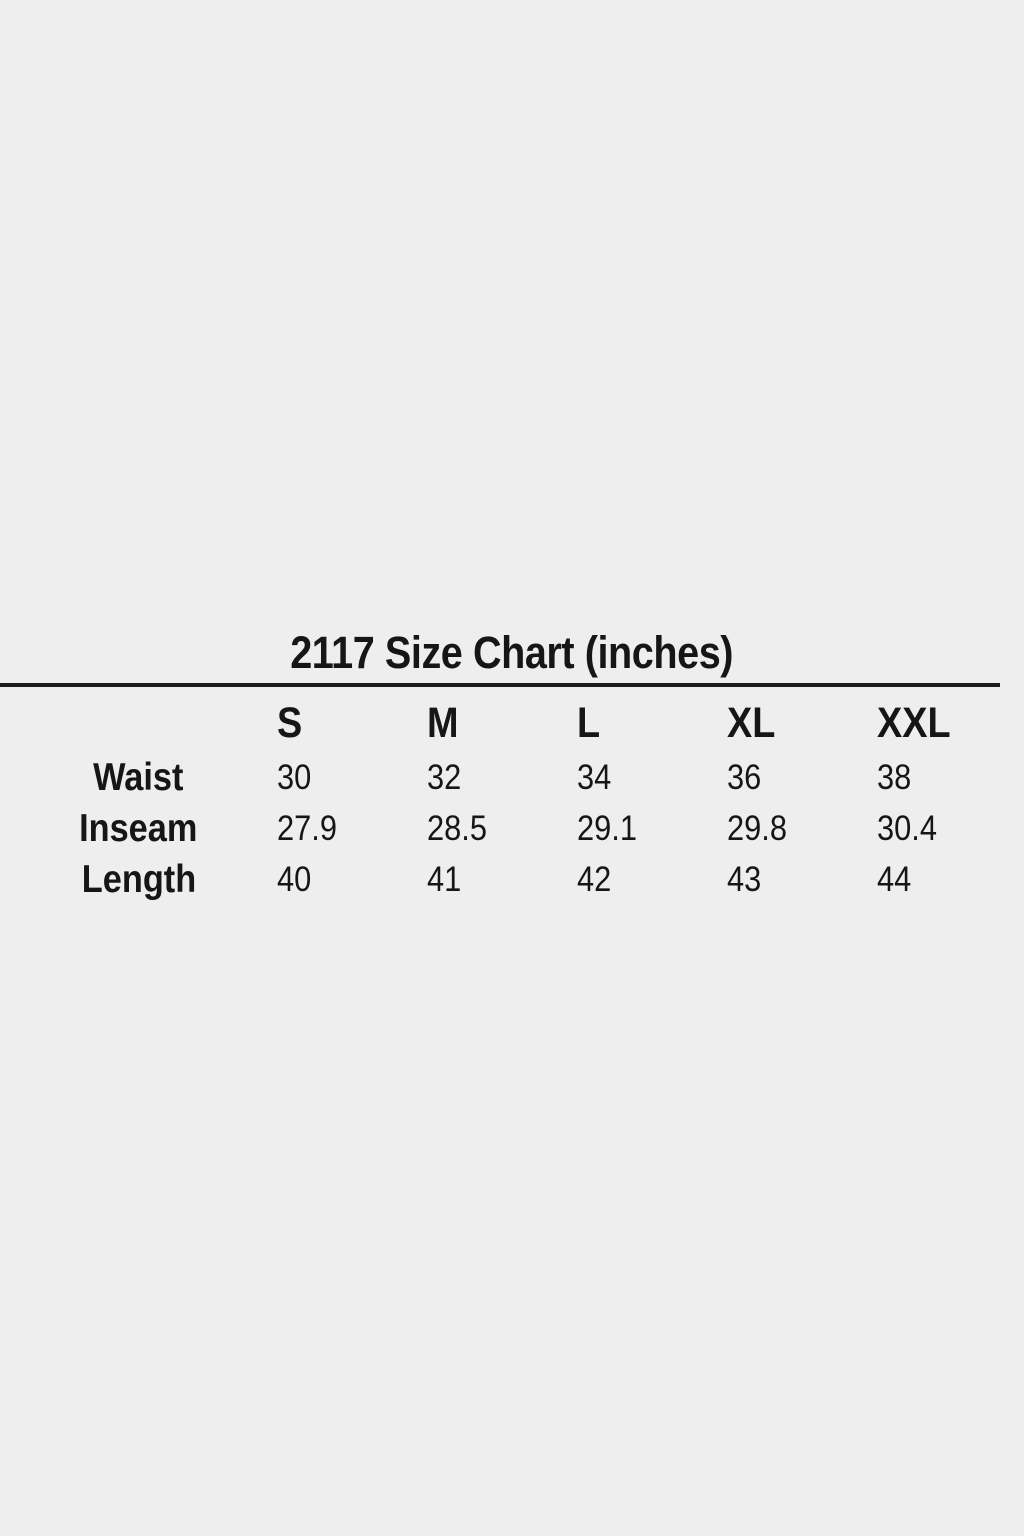 This screenshot has width=1024, height=1536. Describe the element at coordinates (500, 685) in the screenshot. I see `title-divider-line` at that location.